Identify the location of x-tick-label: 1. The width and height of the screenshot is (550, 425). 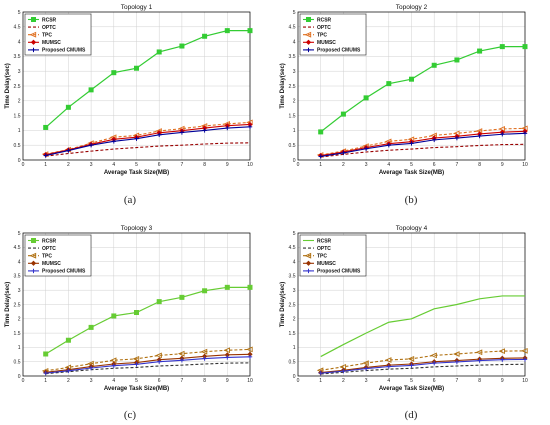
(45, 381).